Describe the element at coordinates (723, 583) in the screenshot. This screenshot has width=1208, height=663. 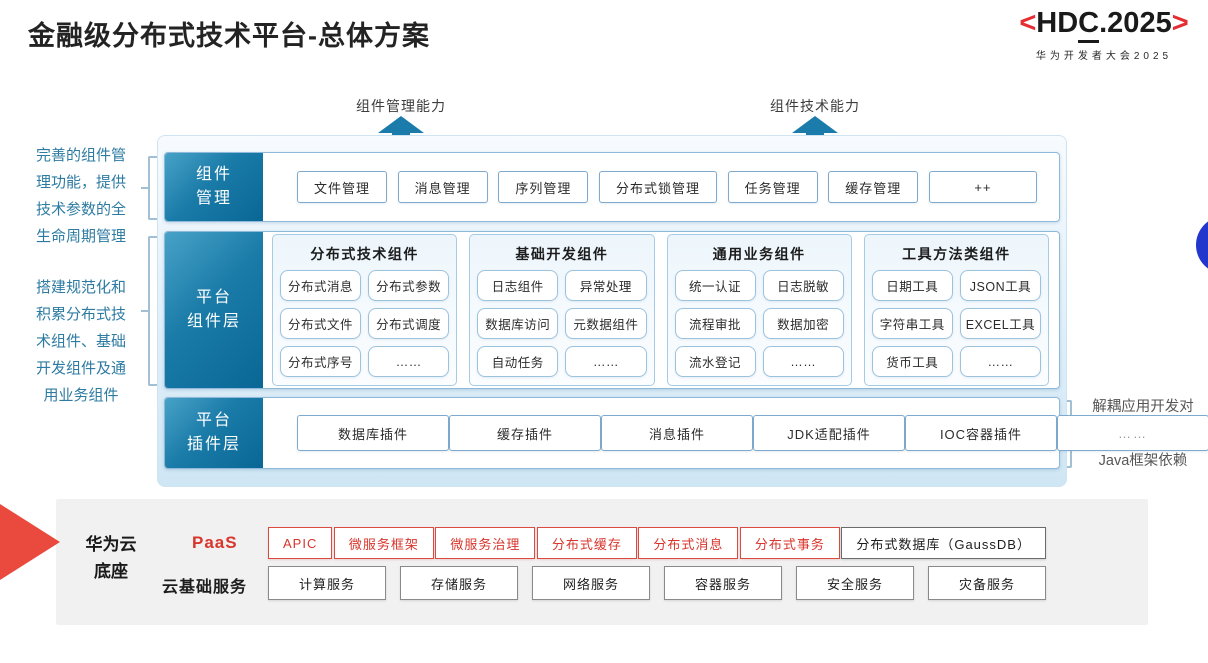
I see `iaas-chip: 容器服务` at that location.